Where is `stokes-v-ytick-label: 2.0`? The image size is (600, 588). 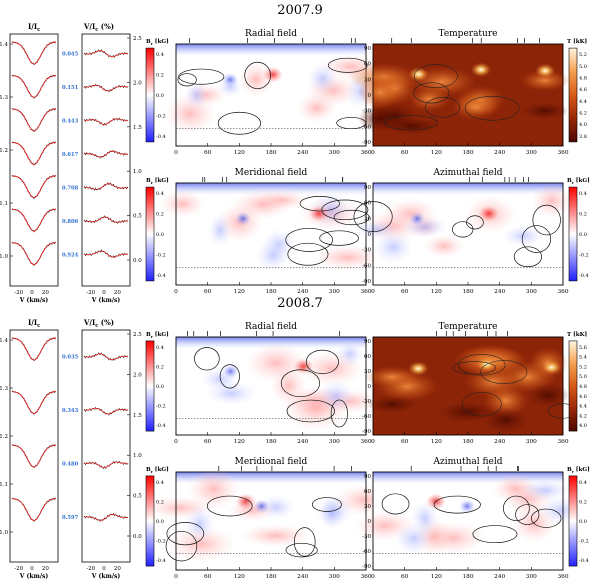 stokes-v-ytick-label: 2.0 is located at coordinates (137, 83).